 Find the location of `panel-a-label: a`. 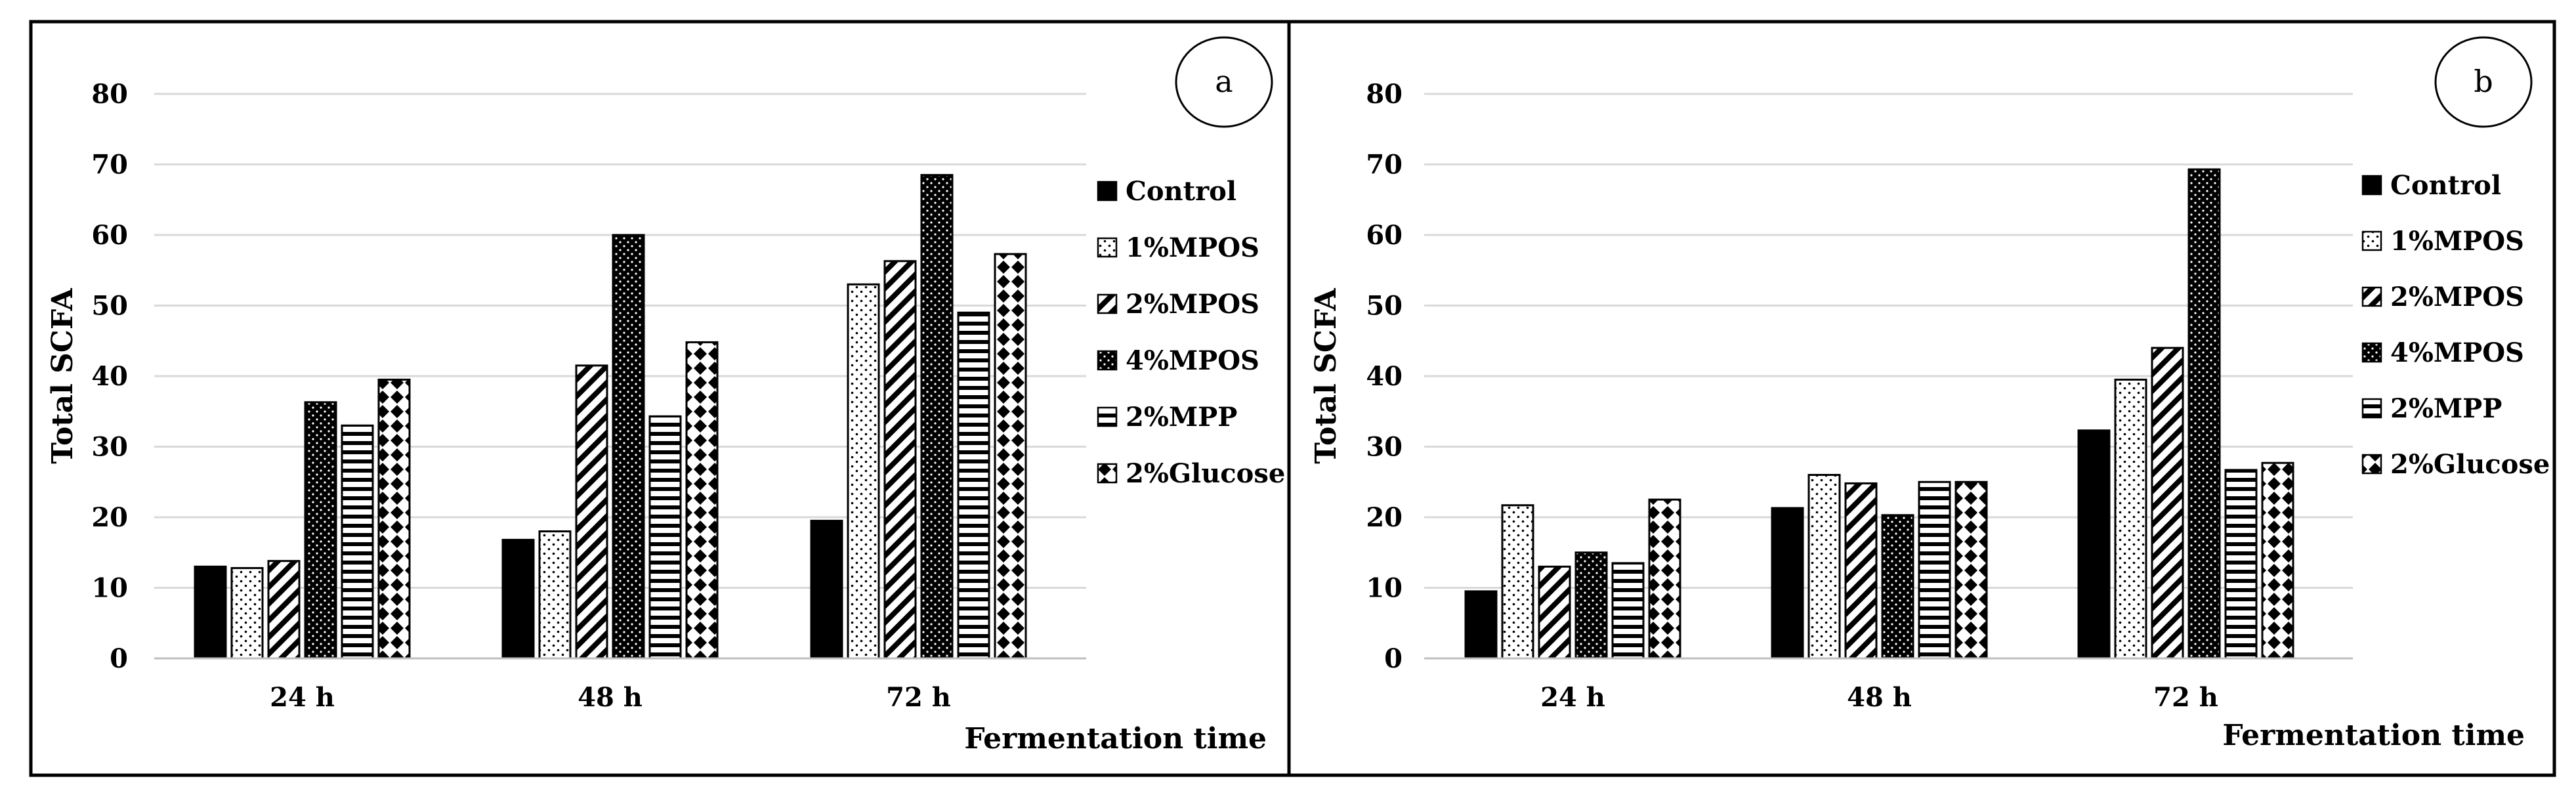

panel-a-label: a is located at coordinates (1224, 81).